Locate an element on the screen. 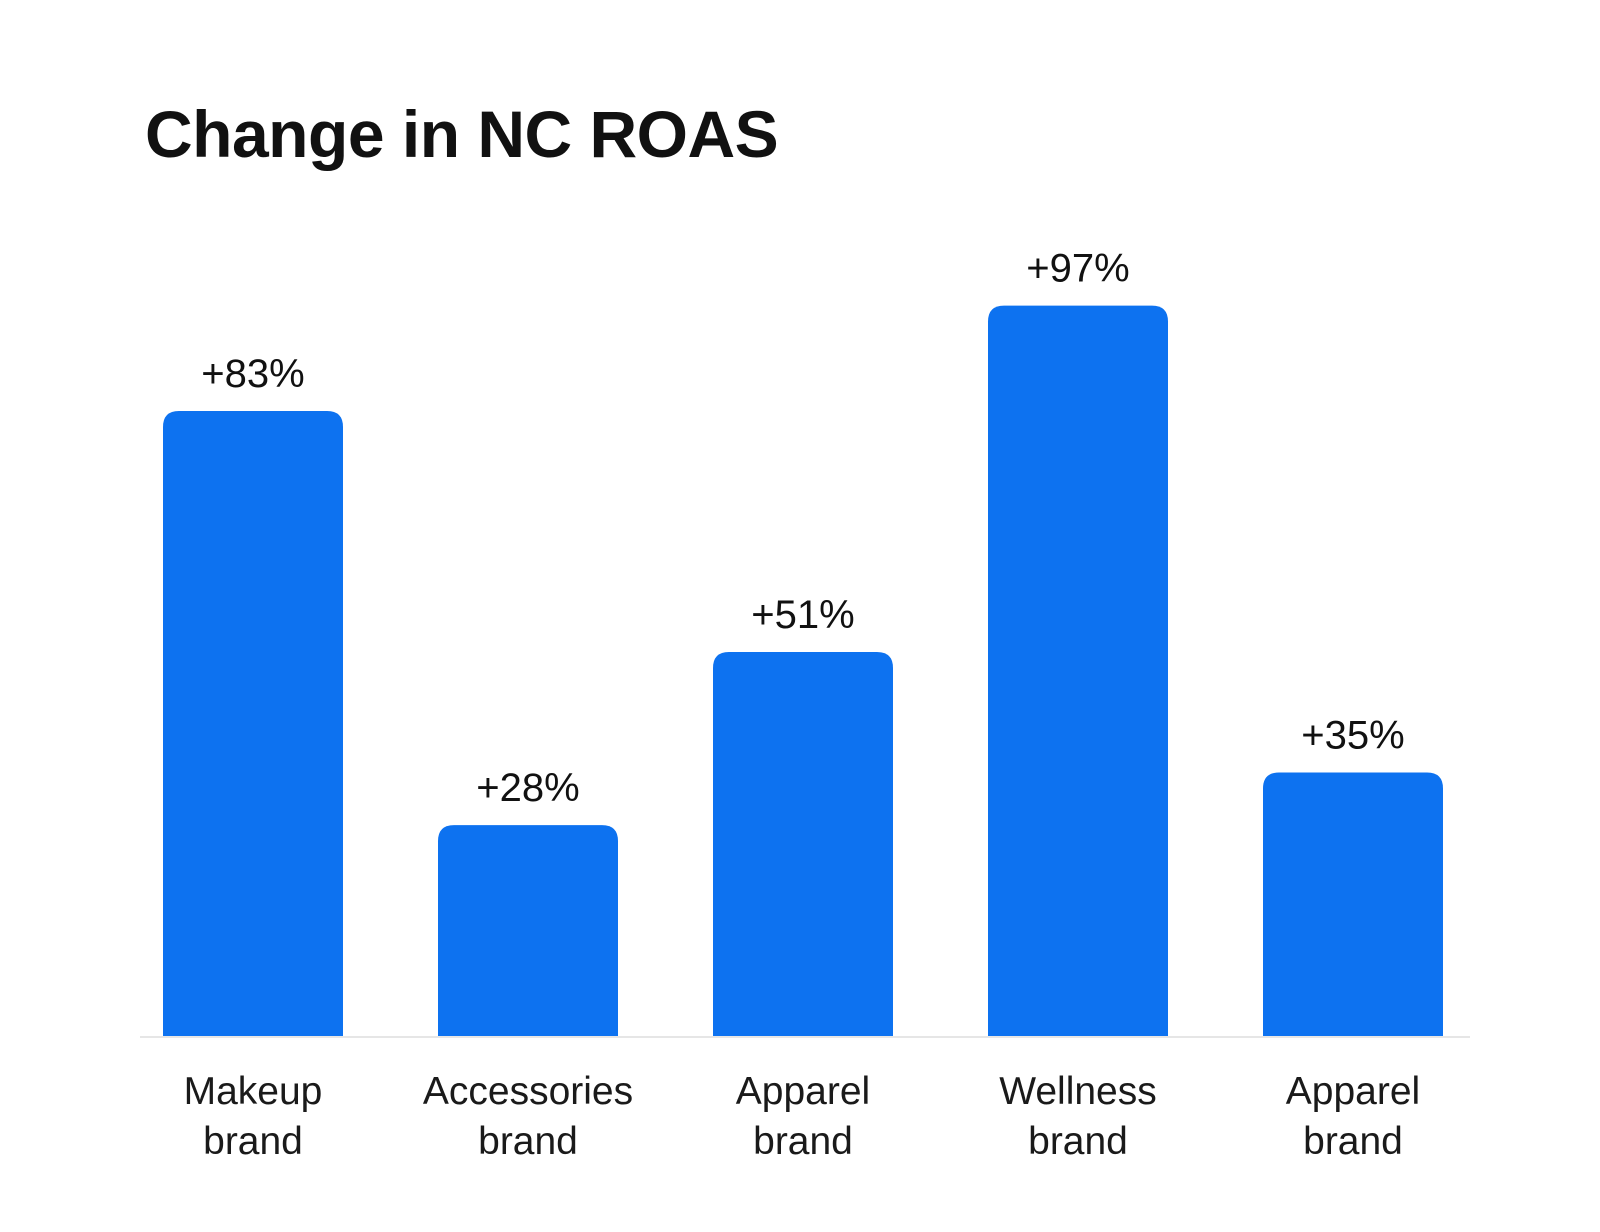 The width and height of the screenshot is (1600, 1232). category-label-line: Accessories is located at coordinates (528, 1091).